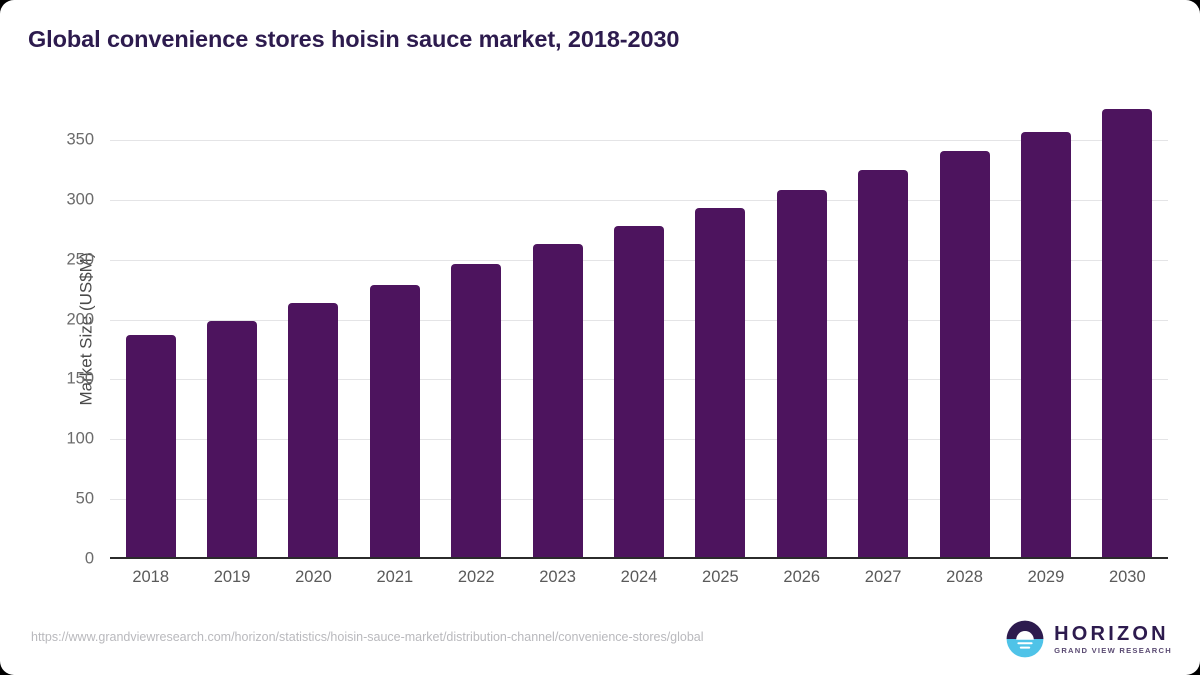 This screenshot has height=675, width=1200. Describe the element at coordinates (1127, 577) in the screenshot. I see `x-tick-label: 2030` at that location.